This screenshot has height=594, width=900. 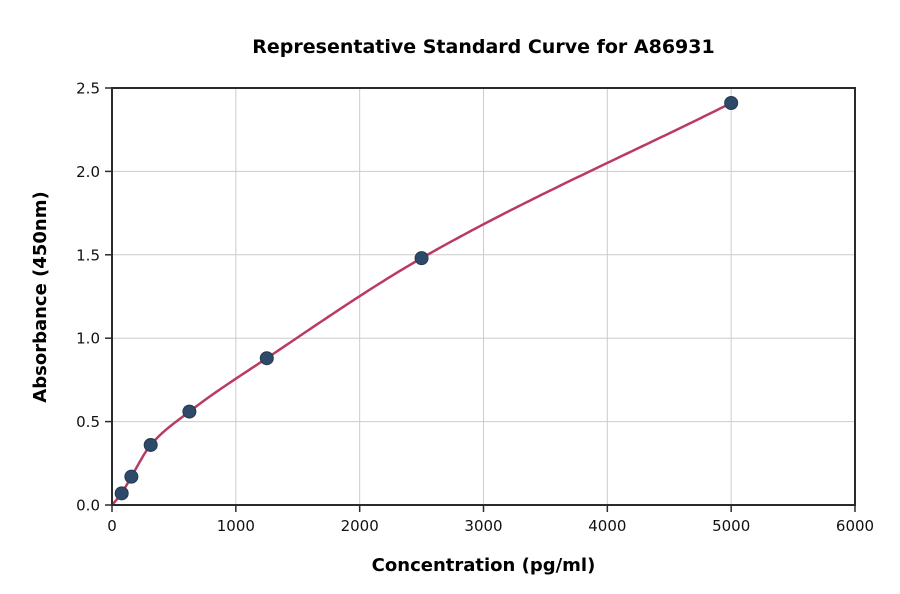 I want to click on y-tick-label: 2.5, so click(x=88, y=89).